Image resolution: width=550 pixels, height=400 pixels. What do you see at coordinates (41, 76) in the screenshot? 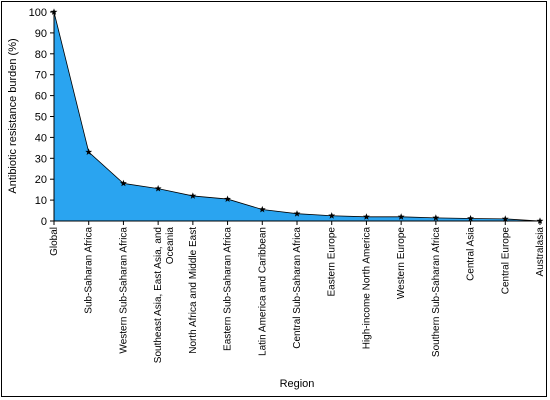
I see `y-tick-label: 70` at bounding box center [41, 76].